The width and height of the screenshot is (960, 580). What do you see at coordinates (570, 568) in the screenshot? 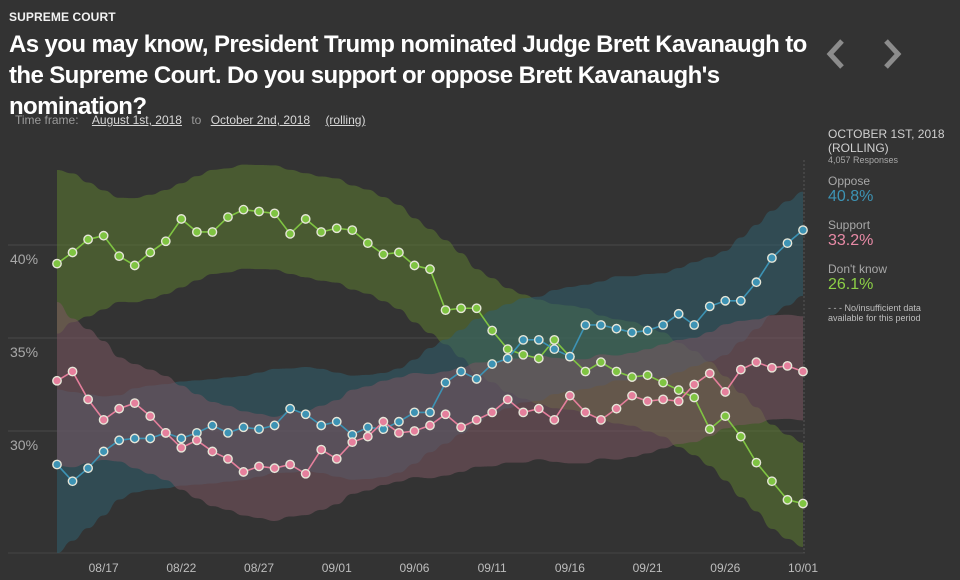
I see `x-tick-label: 09/16` at bounding box center [570, 568].